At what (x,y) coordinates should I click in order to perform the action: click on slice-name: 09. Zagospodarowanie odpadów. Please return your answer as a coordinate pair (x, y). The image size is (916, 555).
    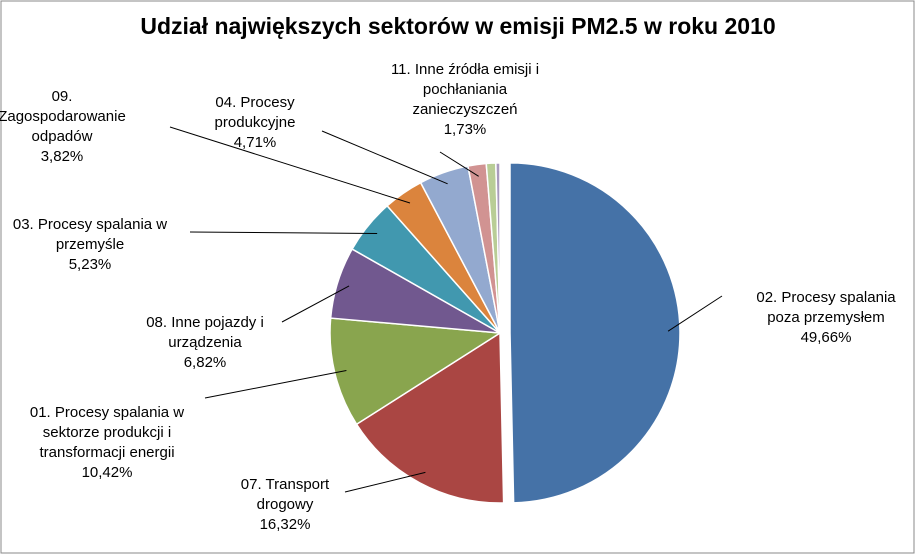
    Looking at the image, I should click on (63, 116).